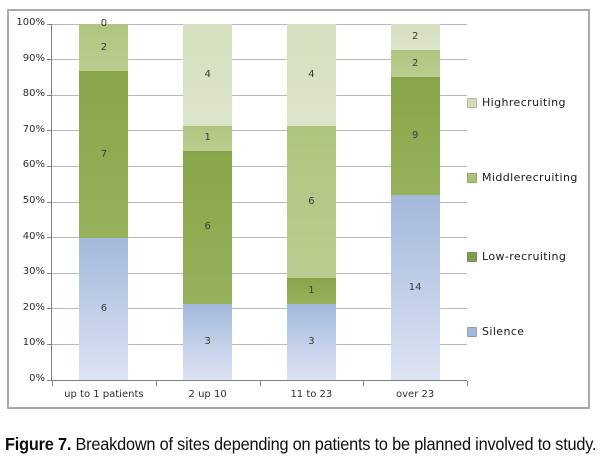  Describe the element at coordinates (38, 444) in the screenshot. I see `figure-label: Figure 7.` at that location.